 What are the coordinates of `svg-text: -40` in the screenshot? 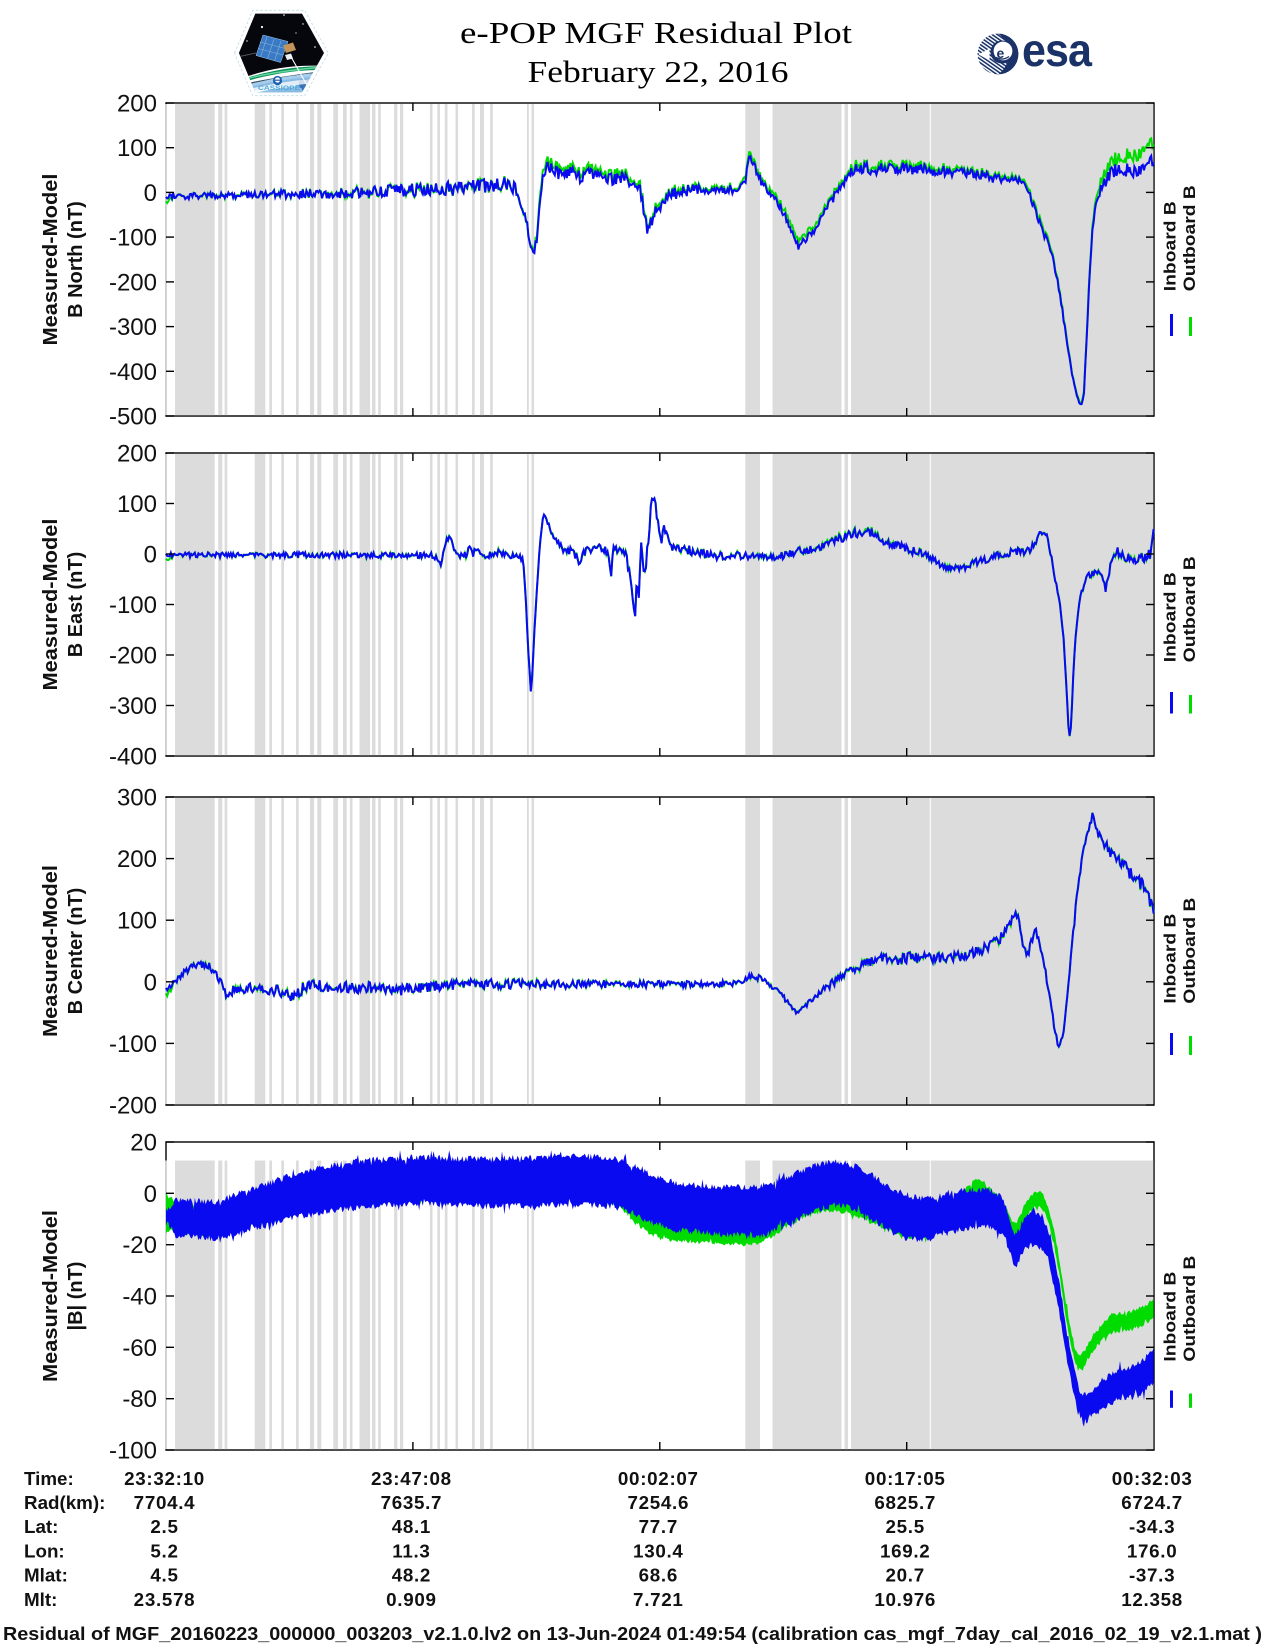 It's located at (139, 1297).